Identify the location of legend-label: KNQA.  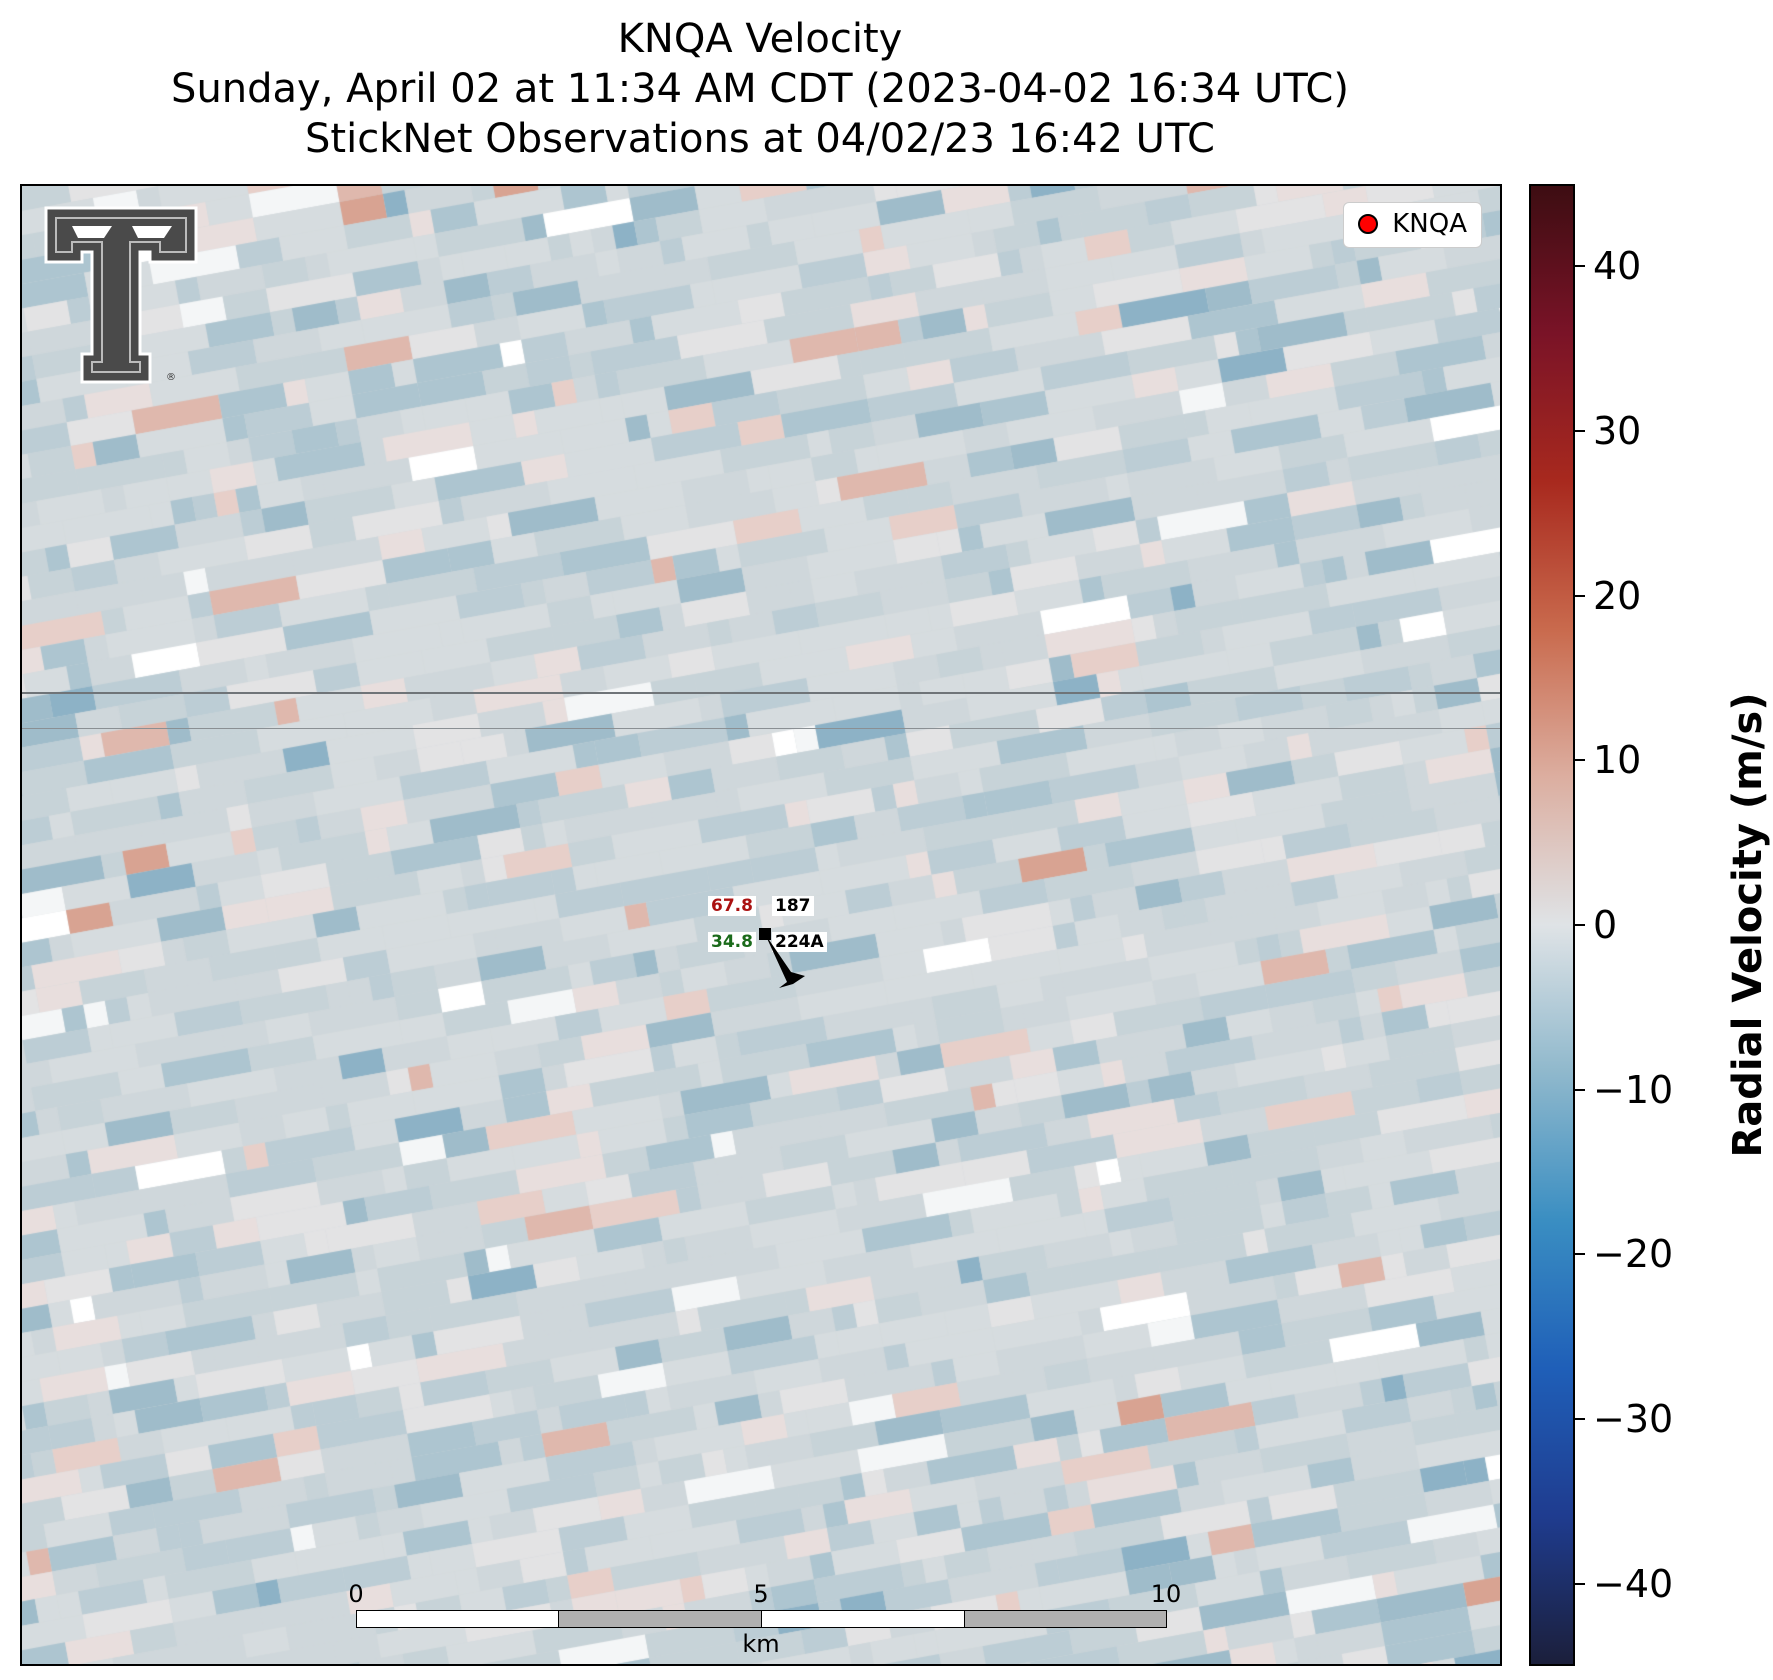
(1429, 224).